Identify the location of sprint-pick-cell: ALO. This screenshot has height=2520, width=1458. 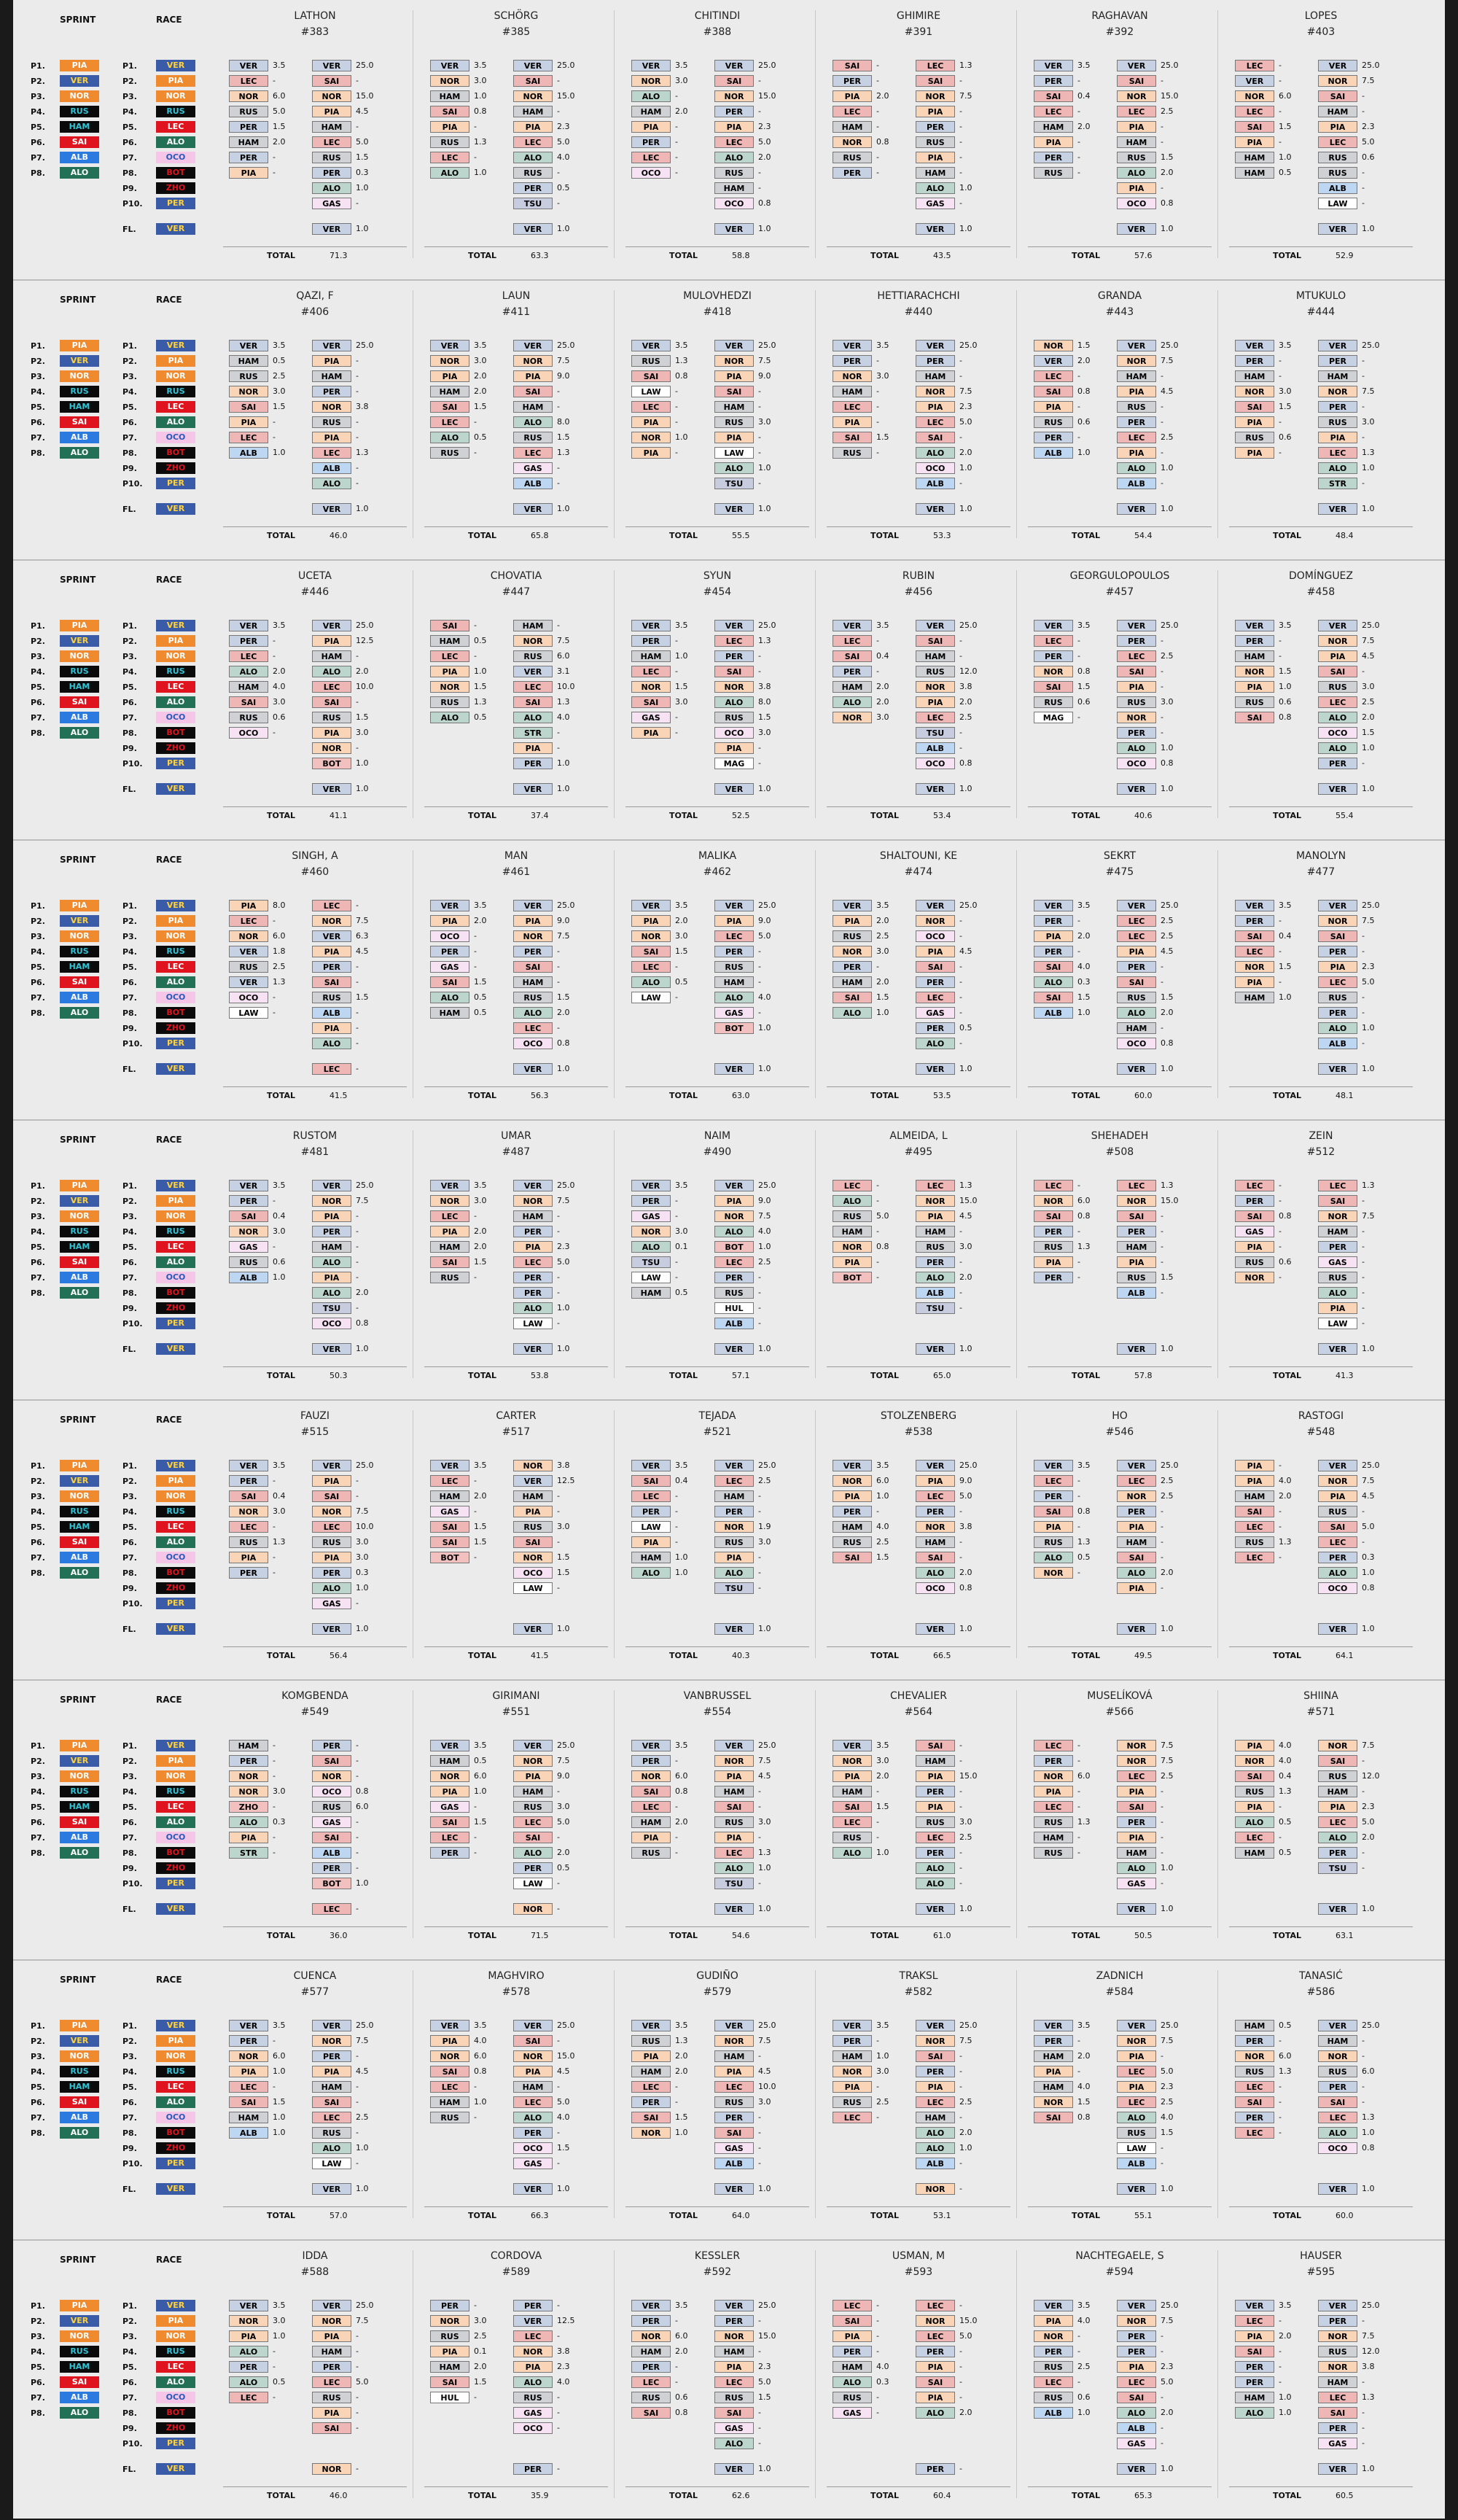
(852, 2382).